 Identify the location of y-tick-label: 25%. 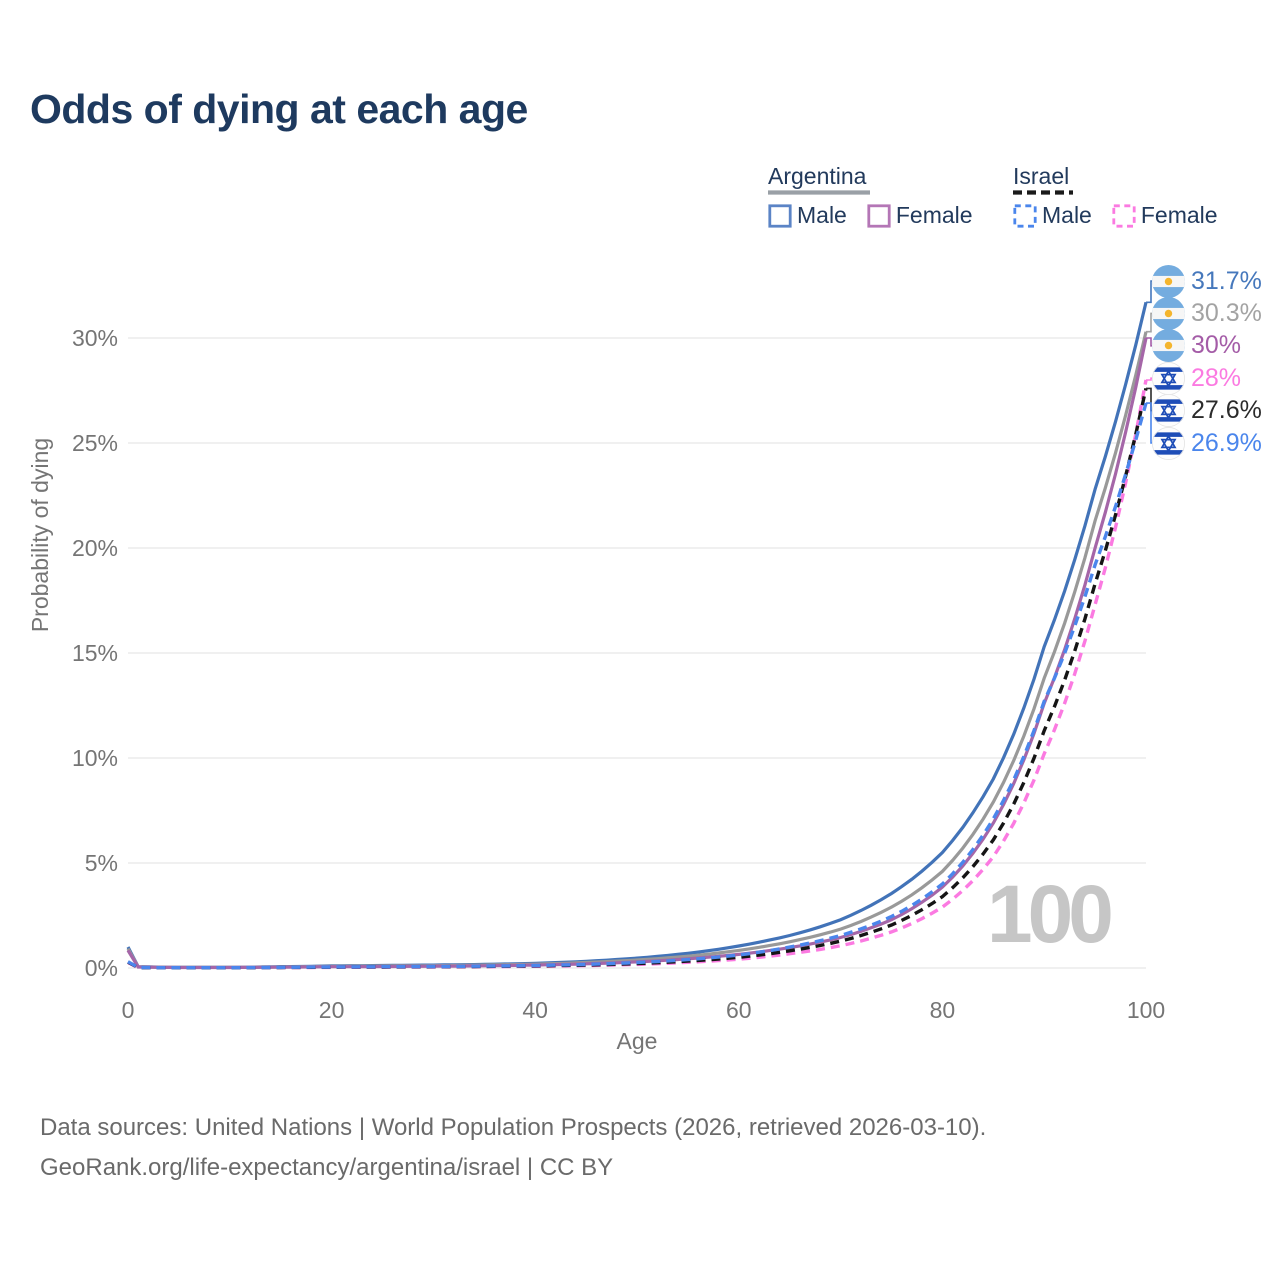
(95, 443).